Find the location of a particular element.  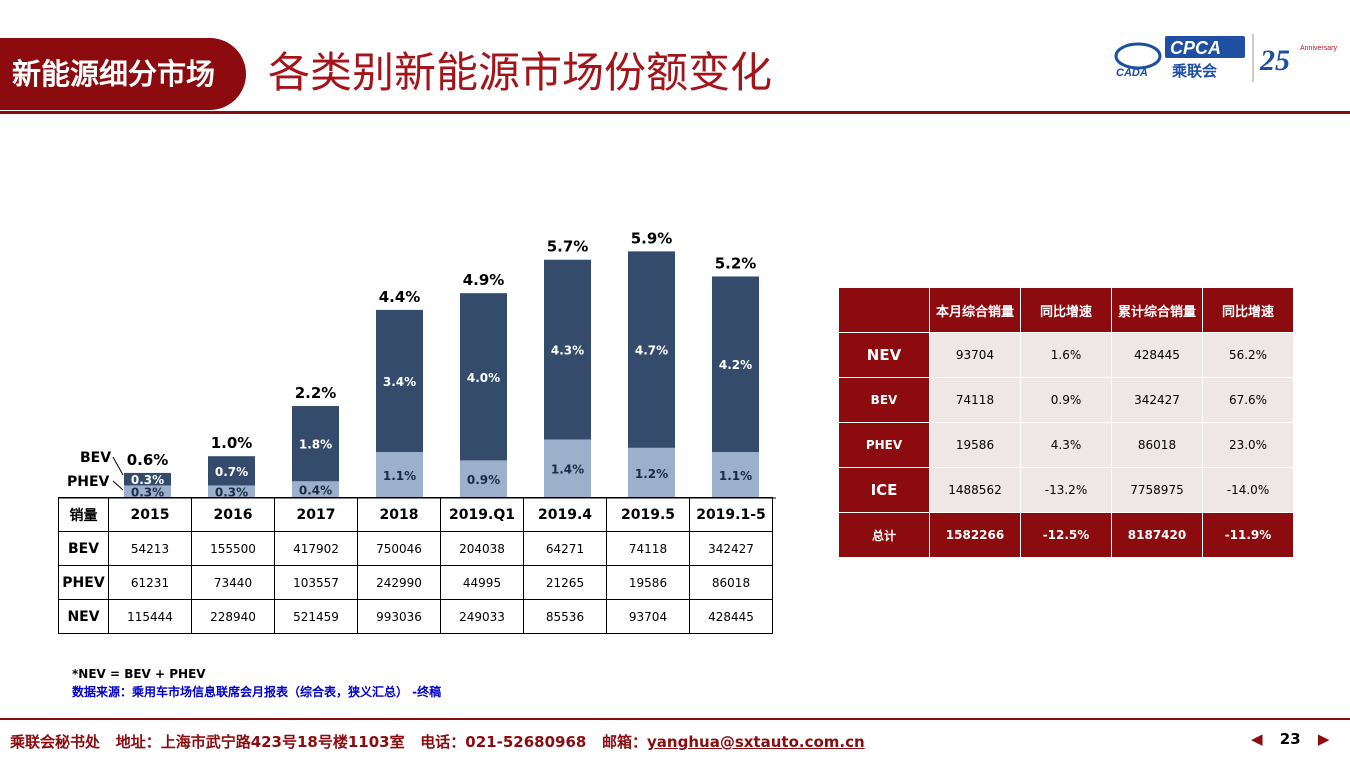

table-col-header: 2019.Q1 is located at coordinates (482, 514).